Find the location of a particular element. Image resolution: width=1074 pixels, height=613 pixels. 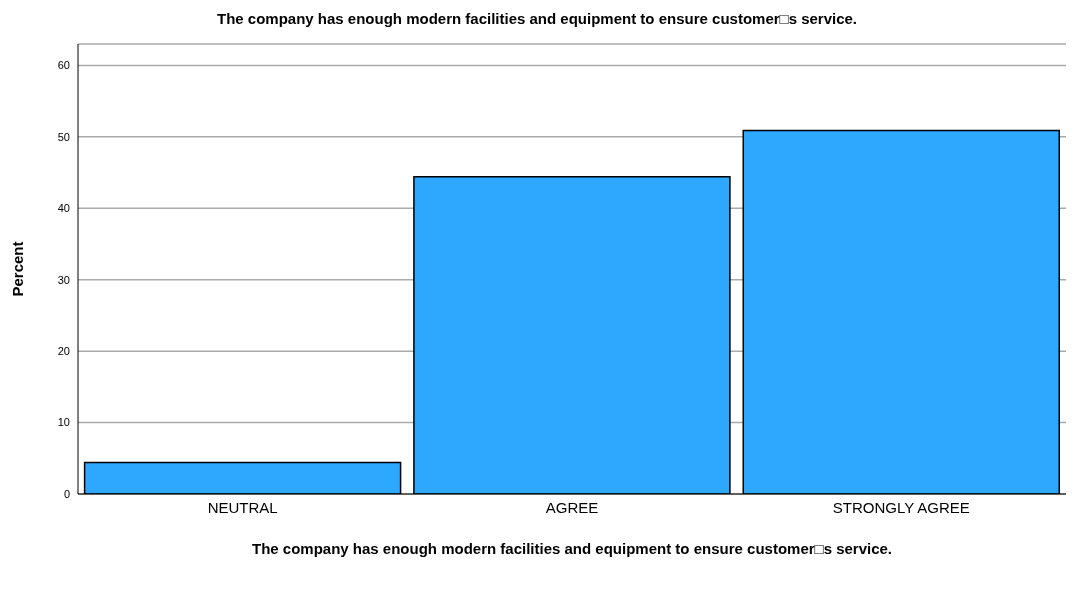

x-tick-label: NEUTRAL is located at coordinates (242, 507).